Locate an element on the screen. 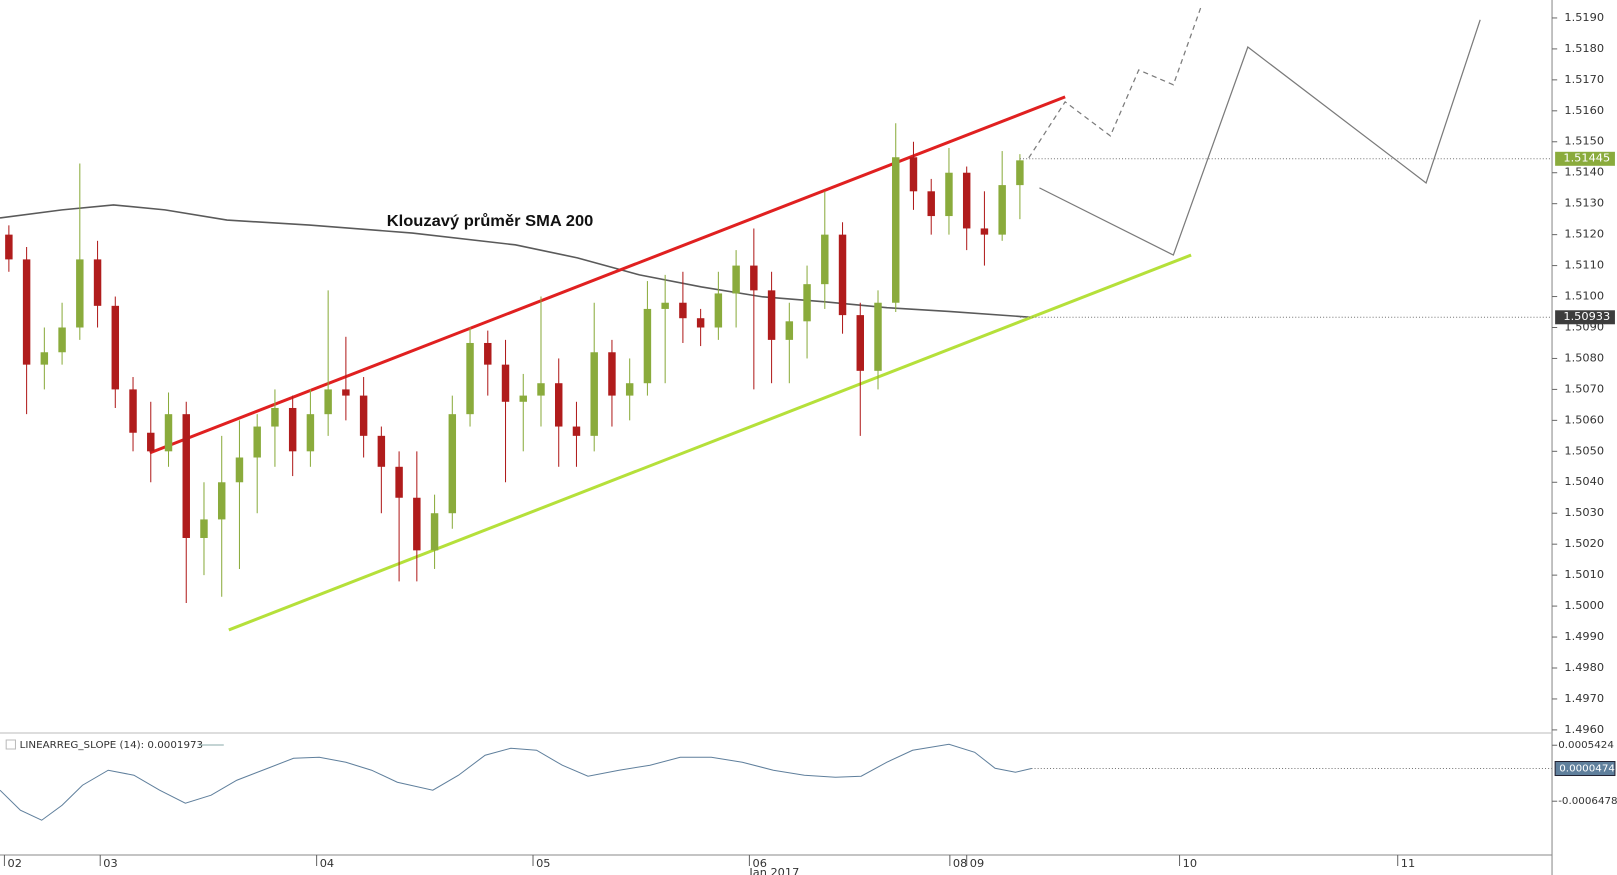  indicator-tick-label: -0.0006478 is located at coordinates (1587, 801).